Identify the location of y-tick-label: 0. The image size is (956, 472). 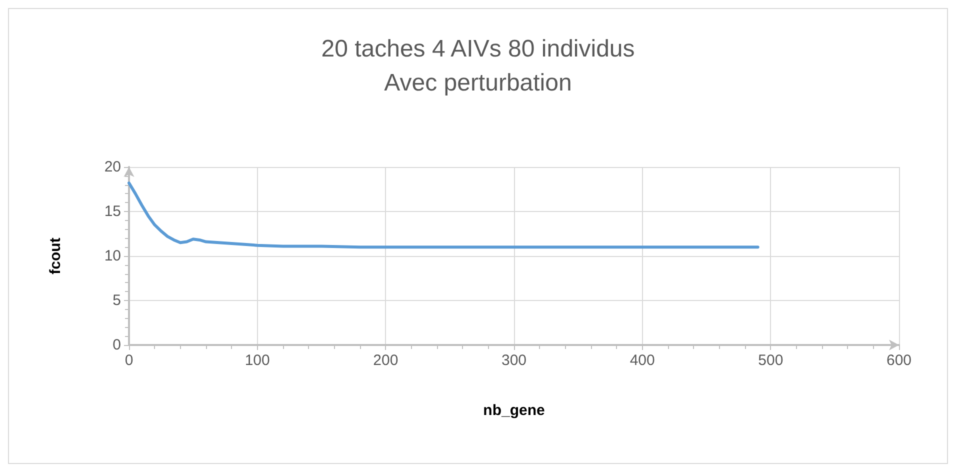
(116, 345).